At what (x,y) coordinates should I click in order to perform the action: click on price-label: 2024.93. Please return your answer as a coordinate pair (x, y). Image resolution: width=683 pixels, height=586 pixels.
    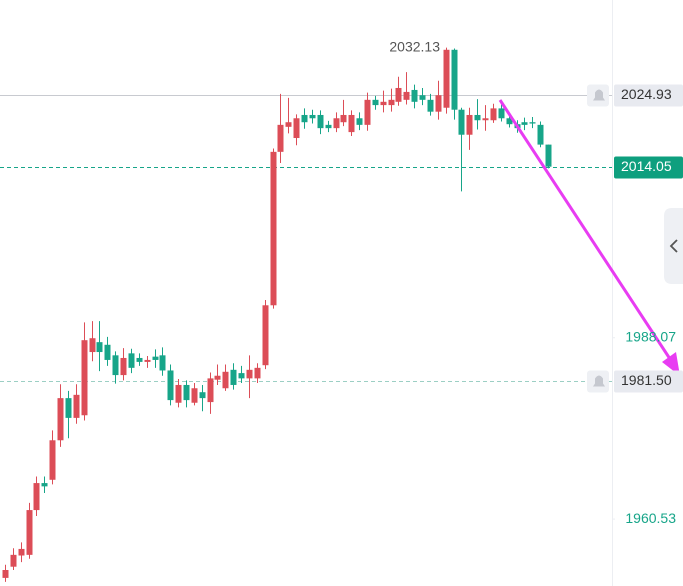
    Looking at the image, I should click on (646, 94).